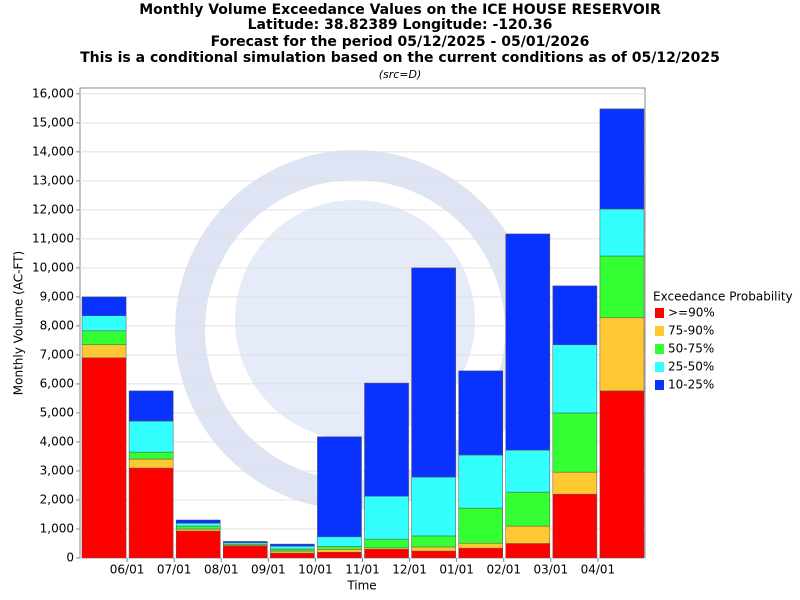  I want to click on legend-title: Exceedance Probability, so click(723, 297).